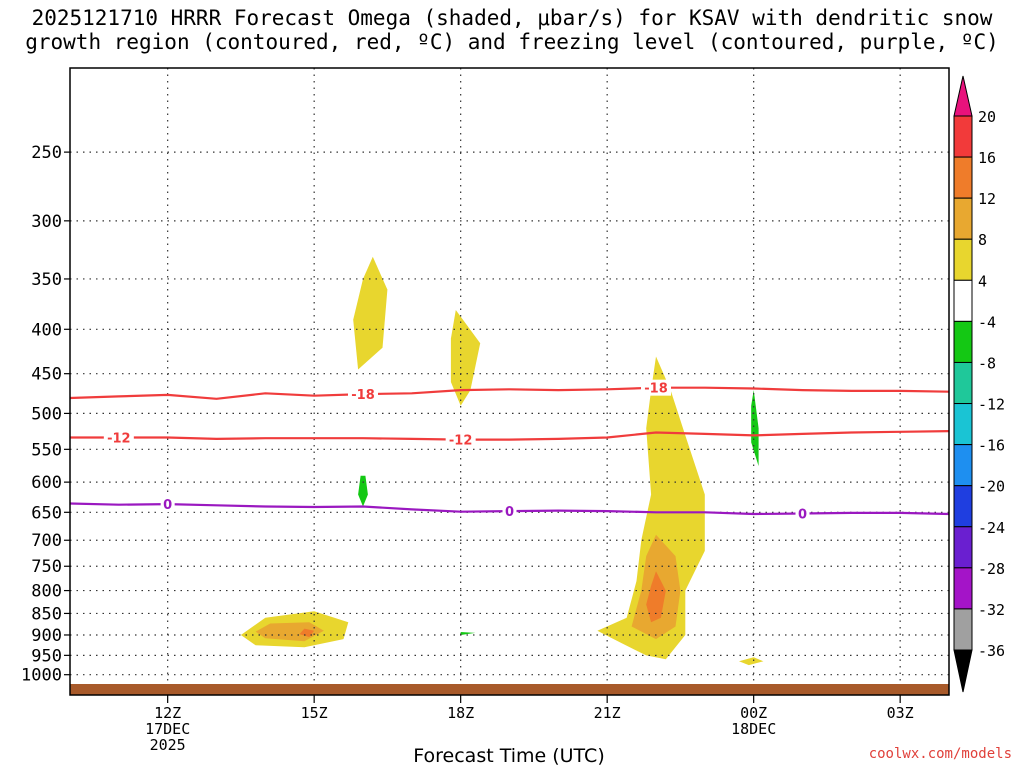 The image size is (1024, 768). Describe the element at coordinates (509, 393) in the screenshot. I see `contour-dgz-minus18` at that location.